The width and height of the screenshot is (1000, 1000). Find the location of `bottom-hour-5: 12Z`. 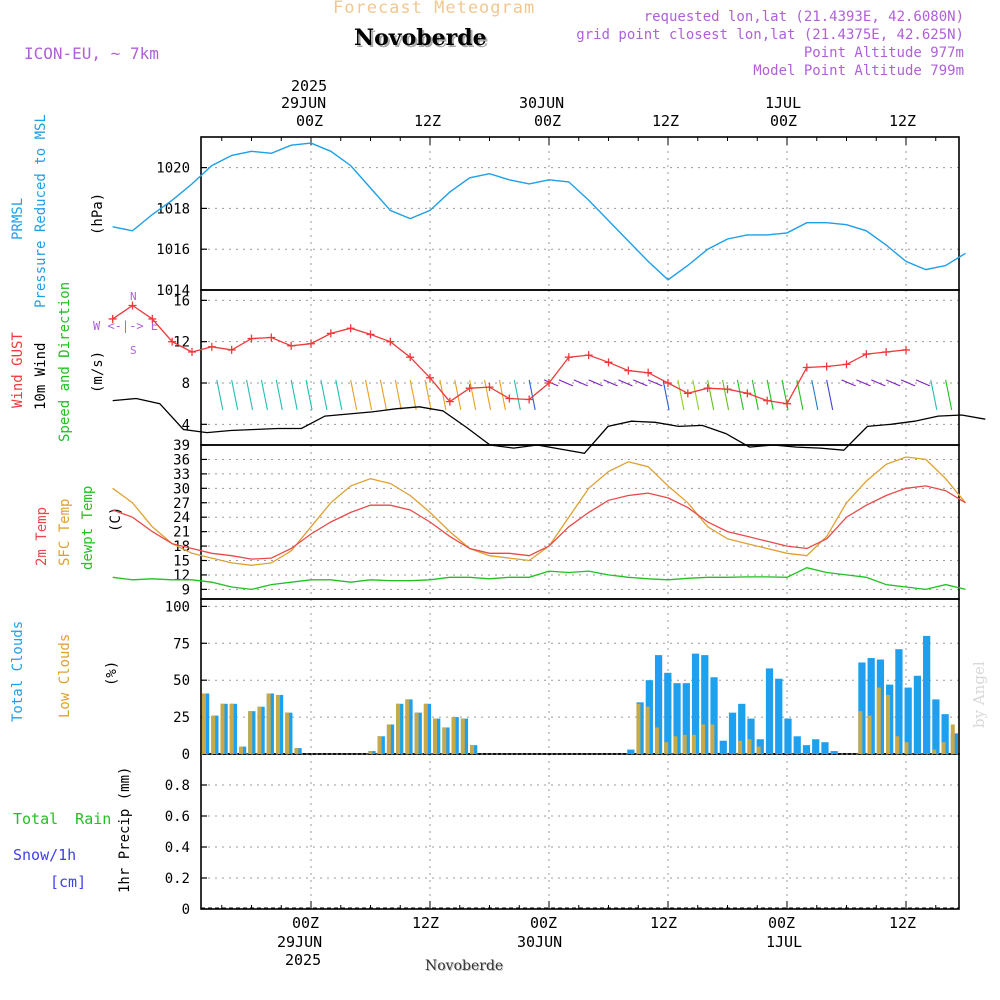

bottom-hour-5: 12Z is located at coordinates (903, 923).